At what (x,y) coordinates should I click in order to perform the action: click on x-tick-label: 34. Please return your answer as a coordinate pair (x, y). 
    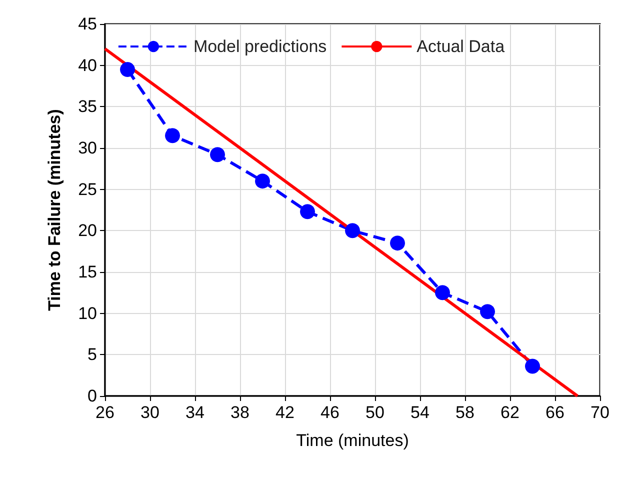
    Looking at the image, I should click on (195, 412).